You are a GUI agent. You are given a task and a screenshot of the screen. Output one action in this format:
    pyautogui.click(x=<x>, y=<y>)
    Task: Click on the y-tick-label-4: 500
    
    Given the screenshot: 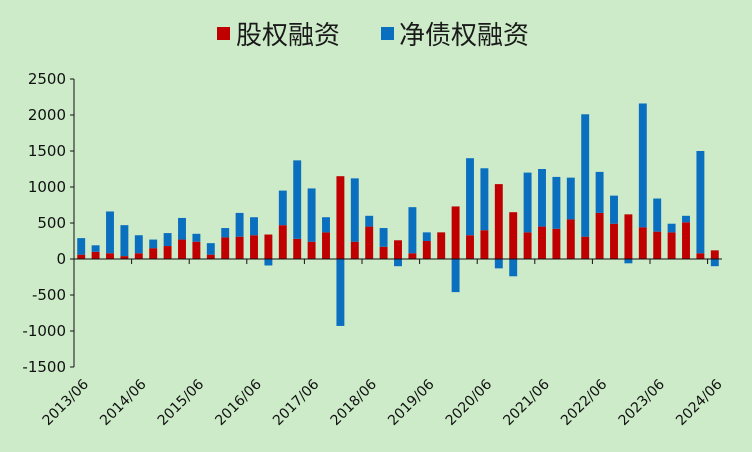 What is the action you would take?
    pyautogui.click(x=51, y=223)
    